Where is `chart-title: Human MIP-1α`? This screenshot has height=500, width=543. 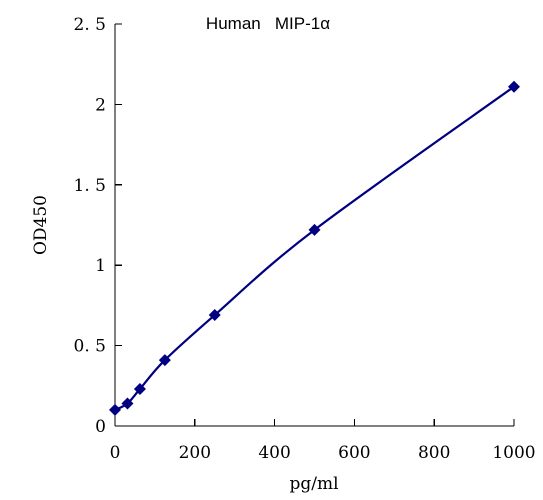 chart-title: Human MIP-1α is located at coordinates (268, 23).